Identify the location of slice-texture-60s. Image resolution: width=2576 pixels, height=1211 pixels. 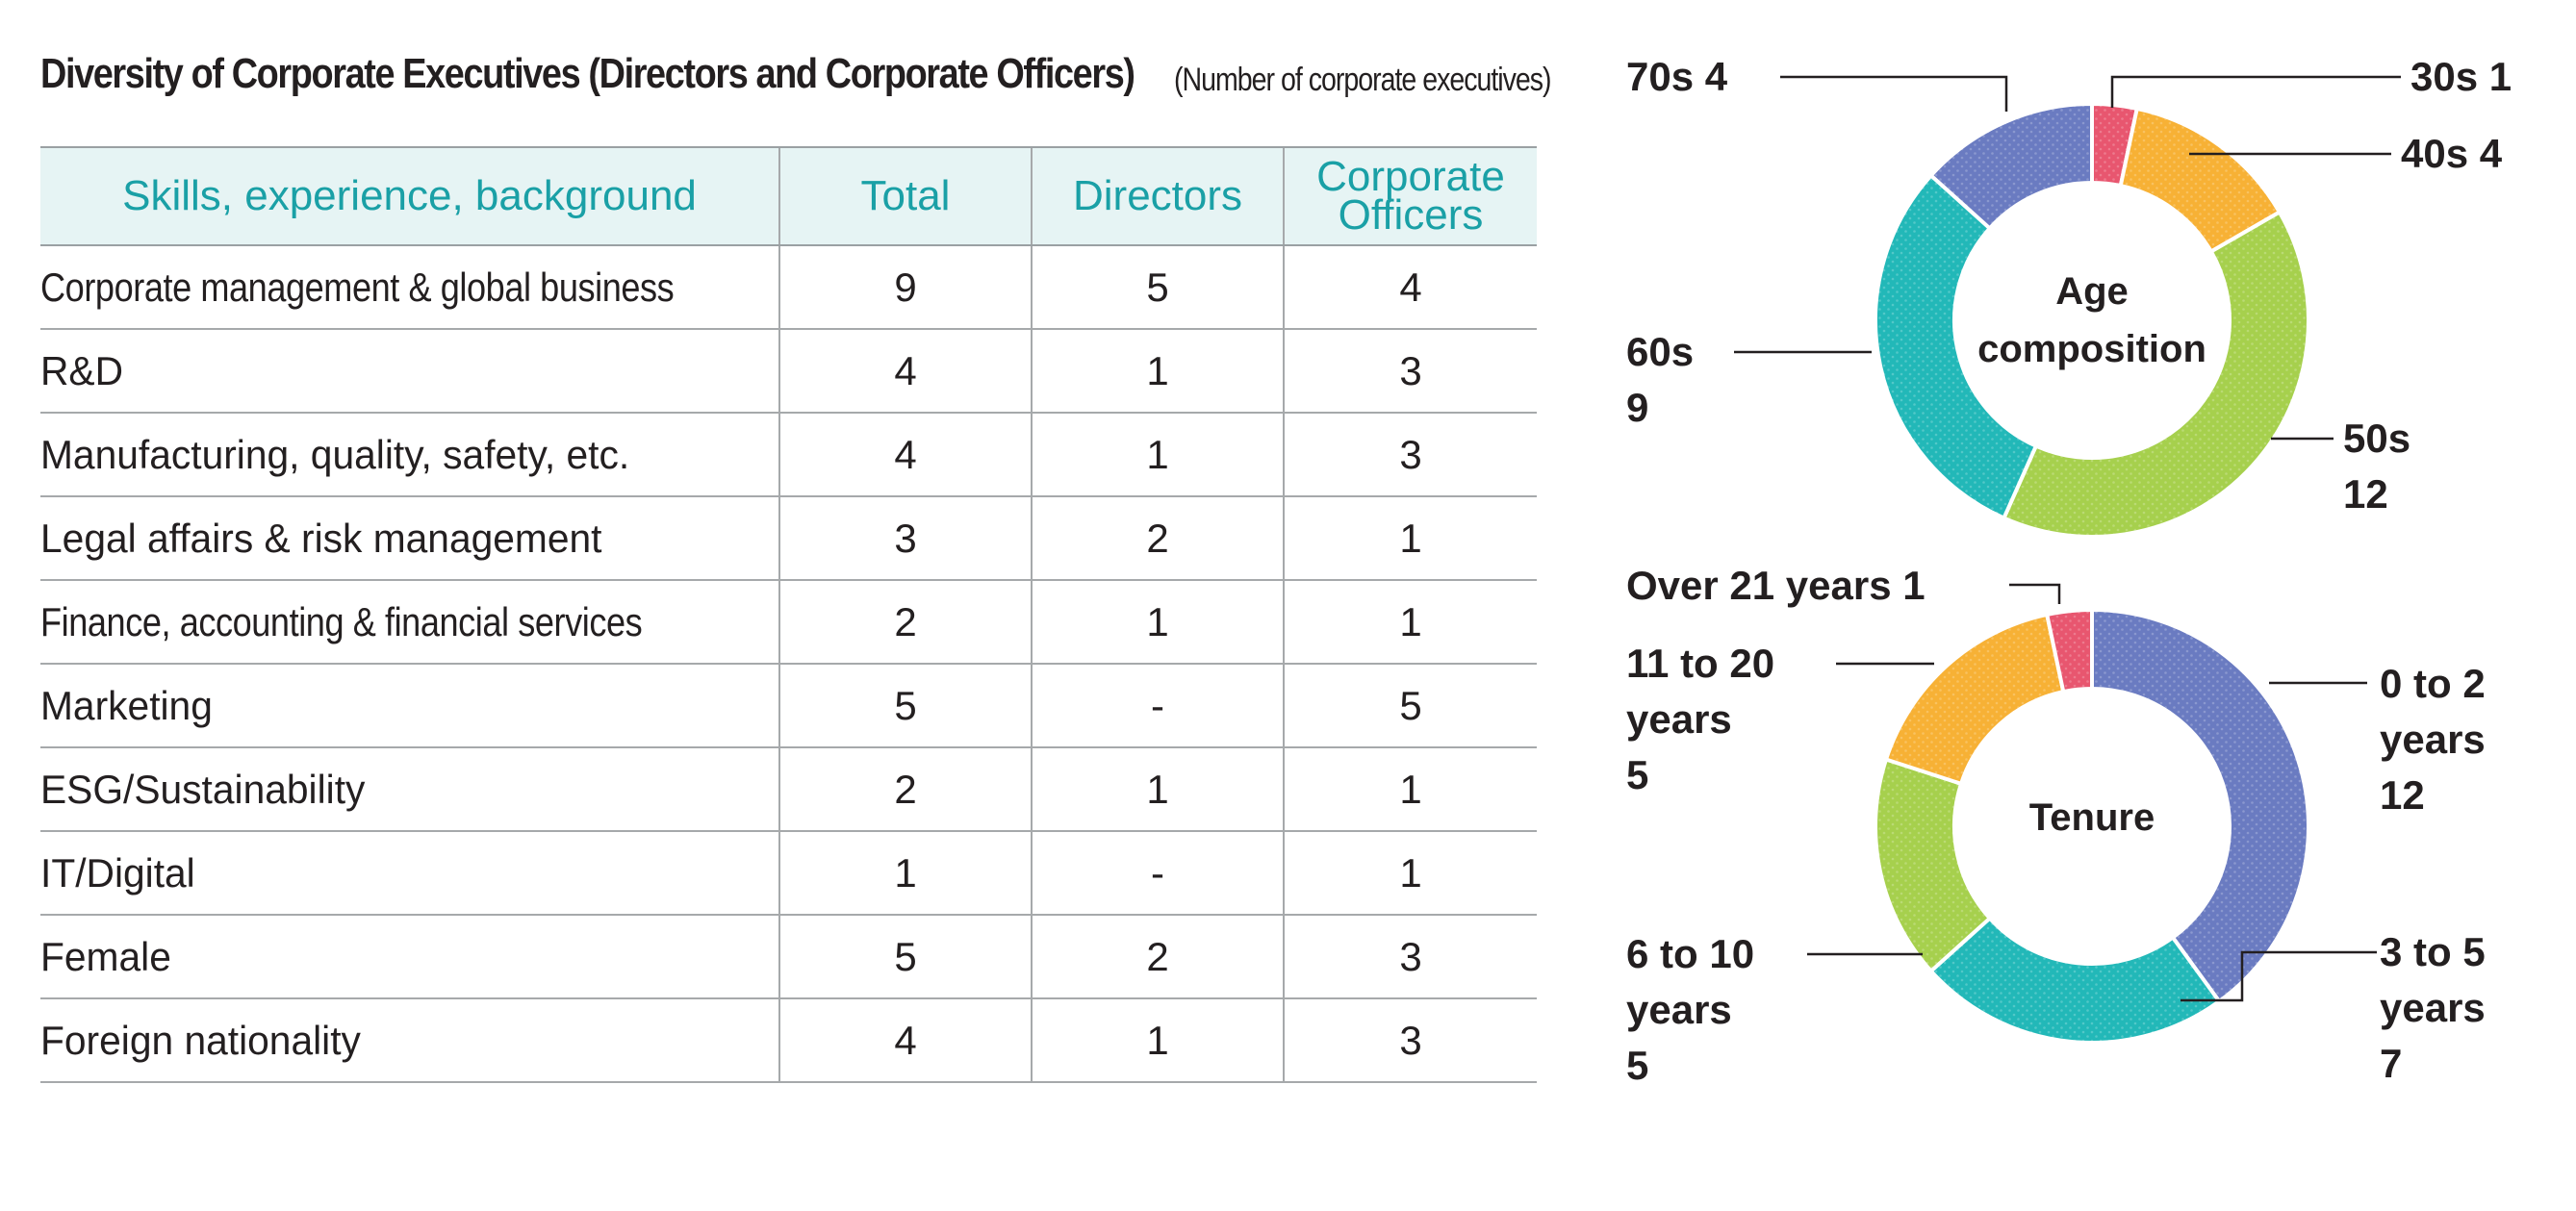
(1955, 347).